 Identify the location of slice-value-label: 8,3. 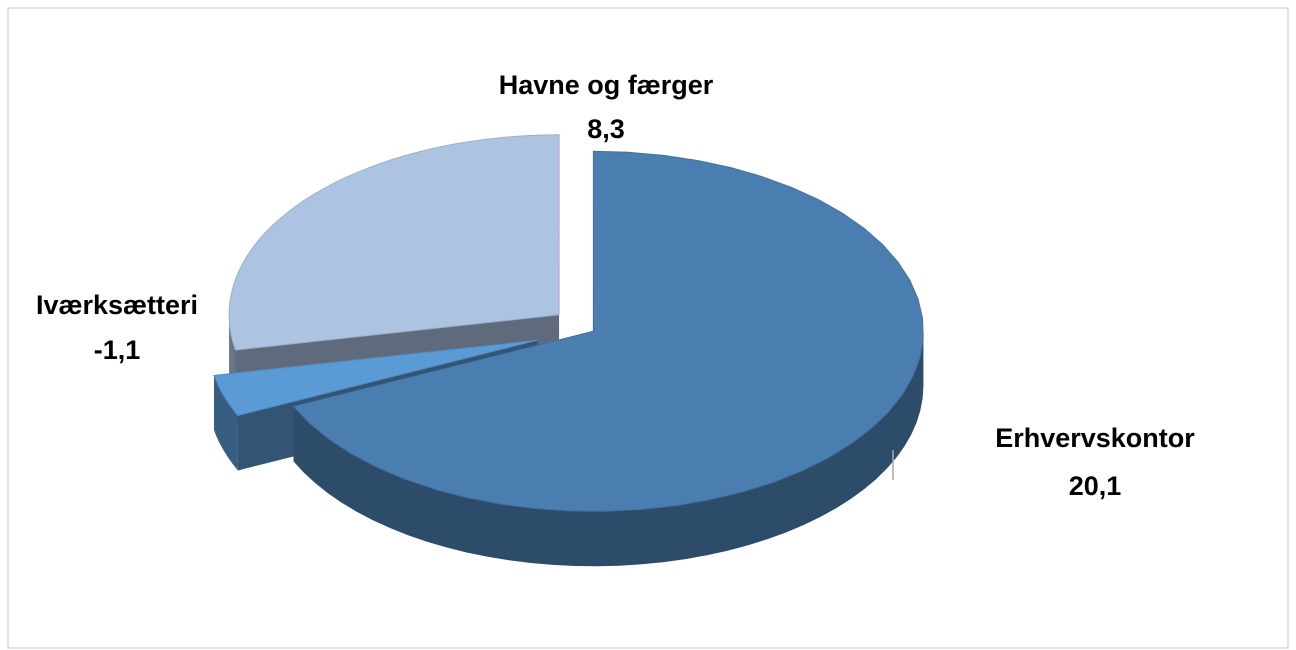
(606, 129).